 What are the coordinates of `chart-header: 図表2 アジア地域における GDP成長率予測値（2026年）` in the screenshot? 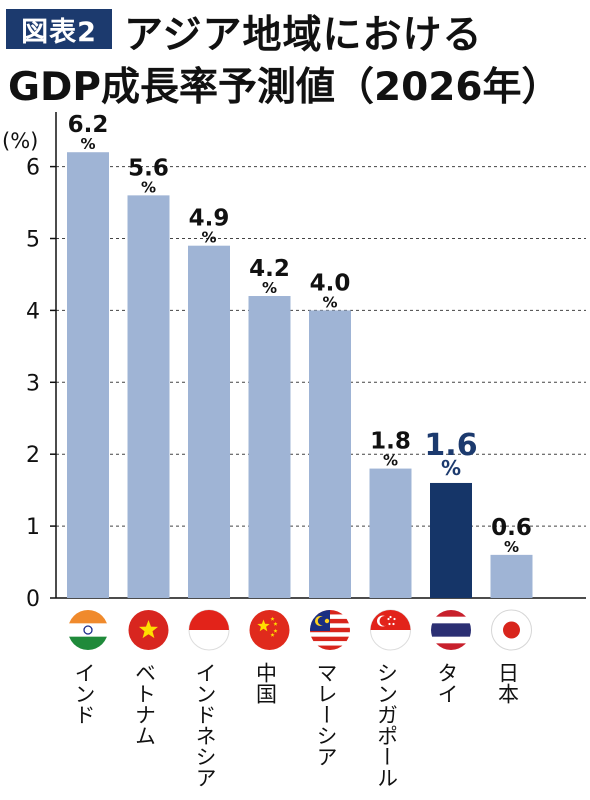 It's located at (295, 55).